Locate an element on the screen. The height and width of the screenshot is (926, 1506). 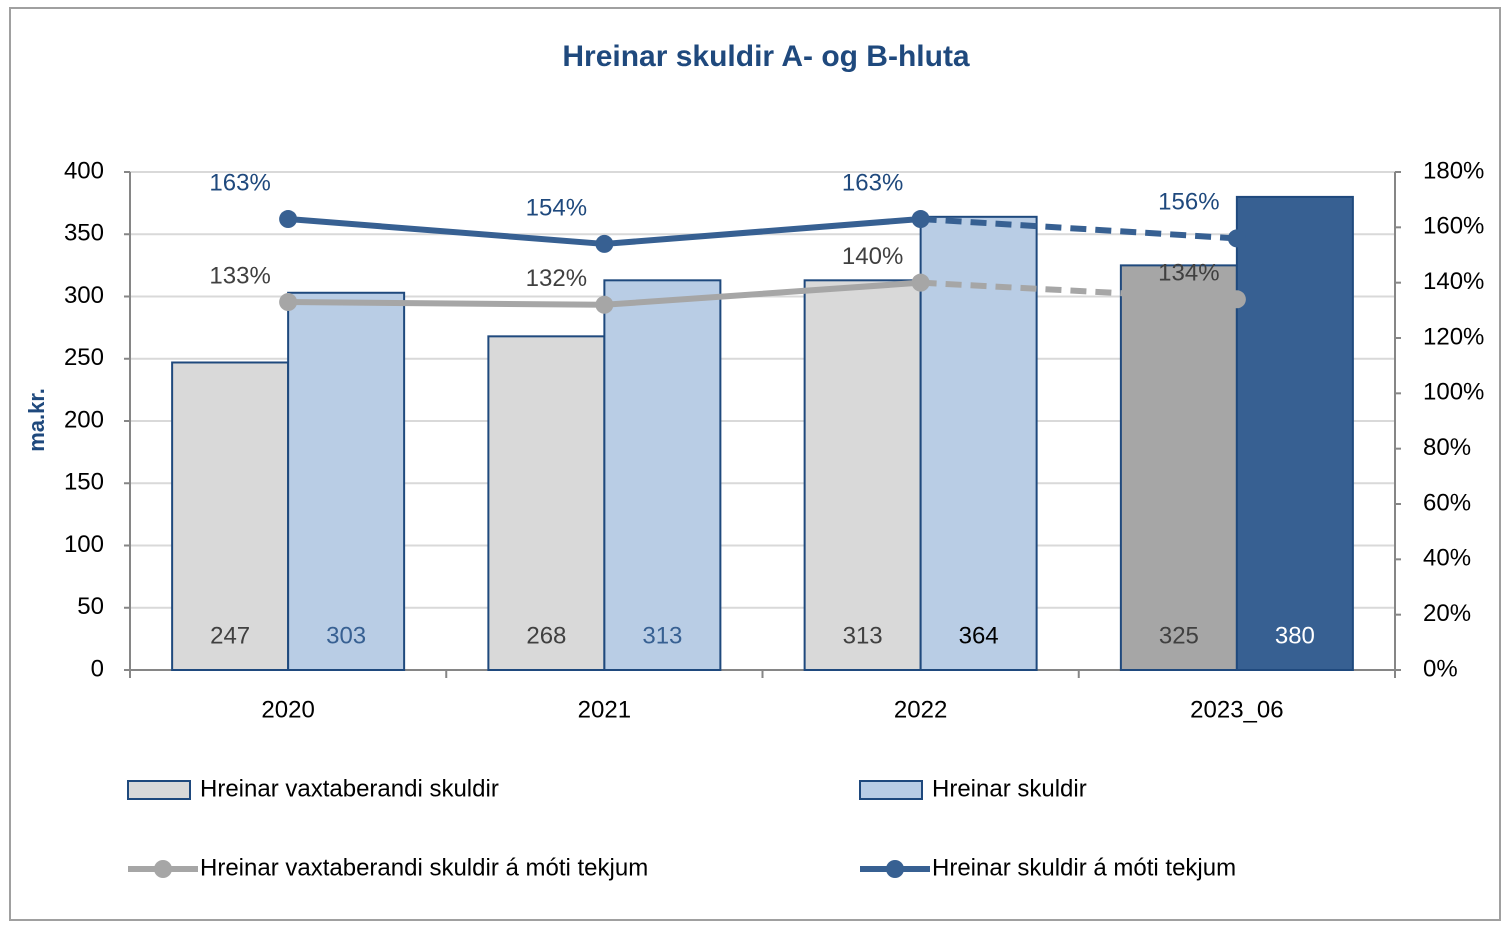
line-value-label: 133% is located at coordinates (239, 275).